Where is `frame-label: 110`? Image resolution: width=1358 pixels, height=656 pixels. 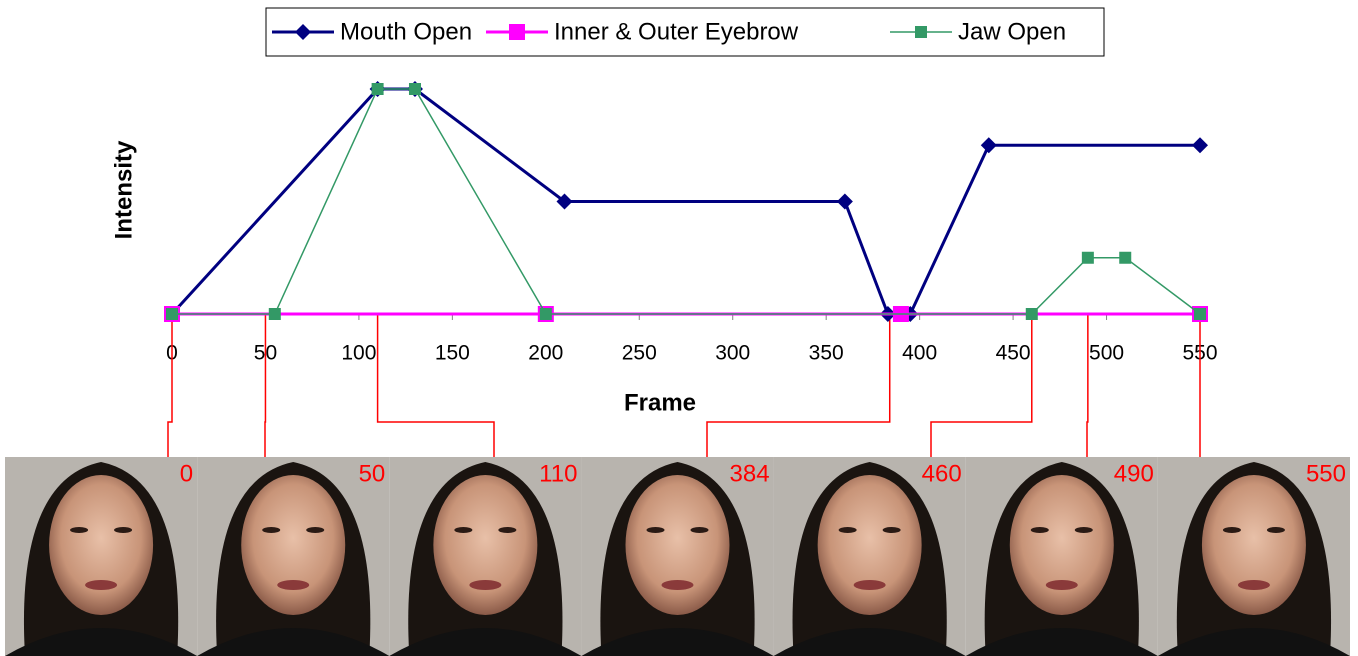
frame-label: 110 is located at coordinates (558, 473).